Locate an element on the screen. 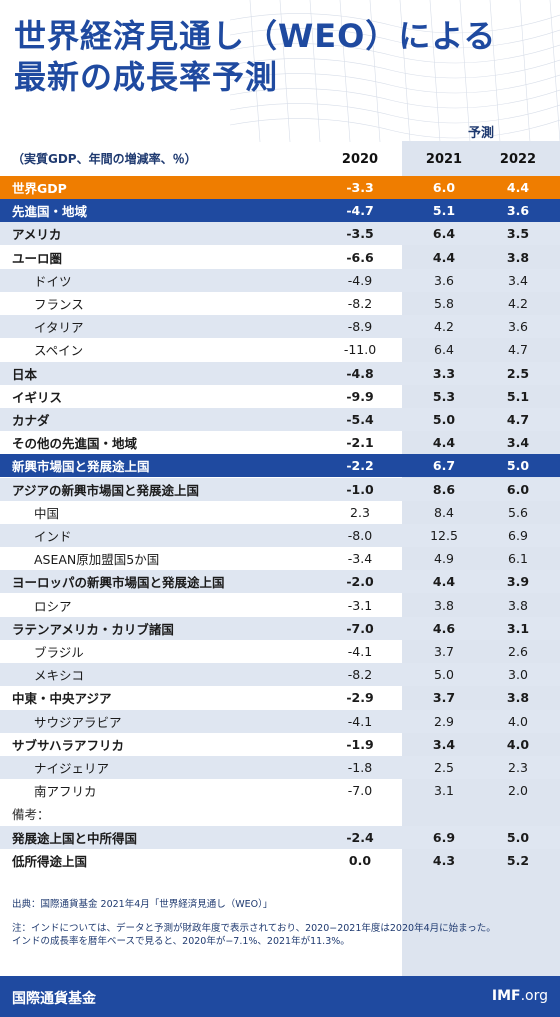  table-row: イギリス -9.9 5.3 5.1 is located at coordinates (280, 396).